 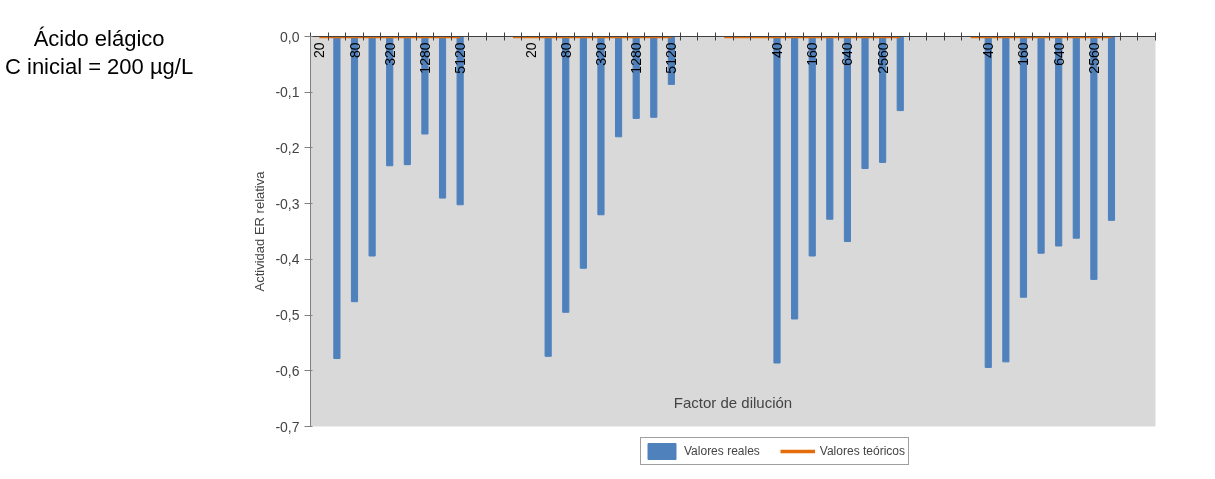 What do you see at coordinates (290, 36) in the screenshot?
I see `y-tick-label: 0,0` at bounding box center [290, 36].